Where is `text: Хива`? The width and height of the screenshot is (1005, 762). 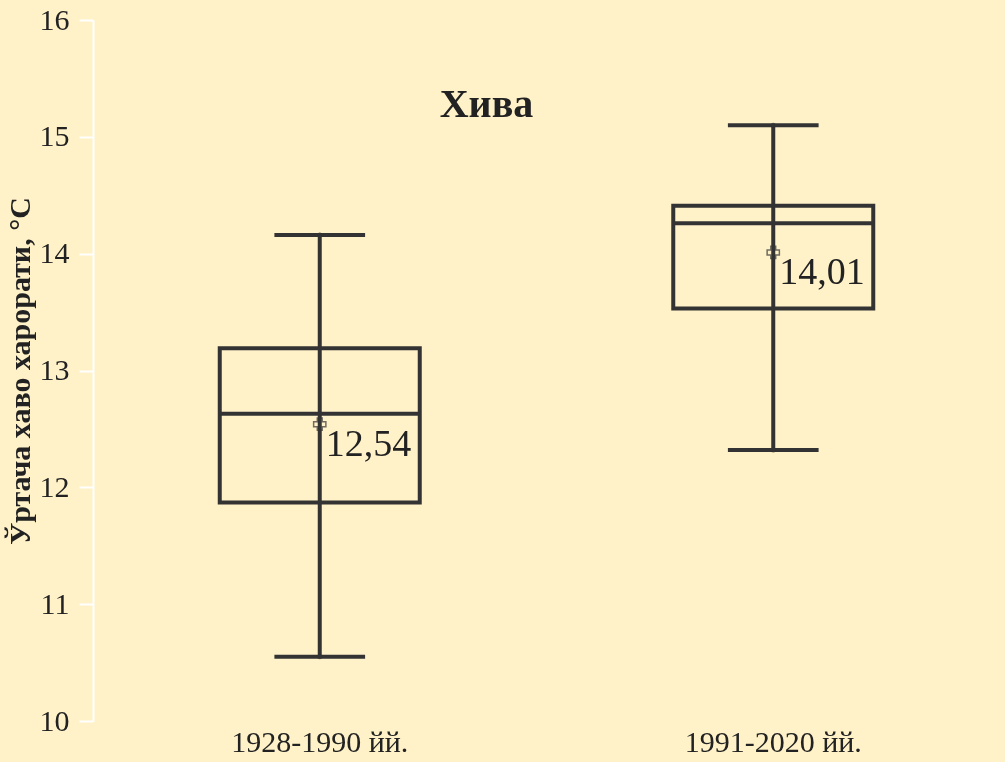
text: Хива is located at coordinates (486, 103).